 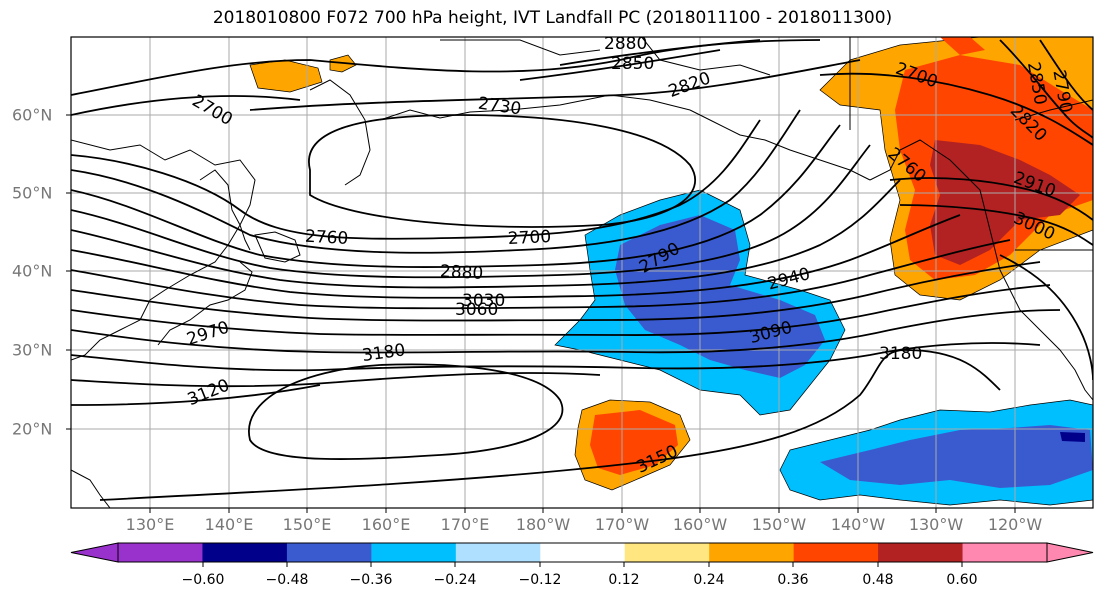 What do you see at coordinates (962, 580) in the screenshot?
I see `colorbar-tick-label: 0.60` at bounding box center [962, 580].